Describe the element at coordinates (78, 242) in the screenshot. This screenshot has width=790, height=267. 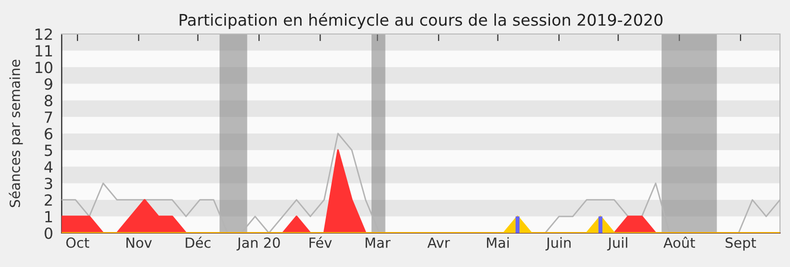
I see `x-tick-label: Oct` at that location.